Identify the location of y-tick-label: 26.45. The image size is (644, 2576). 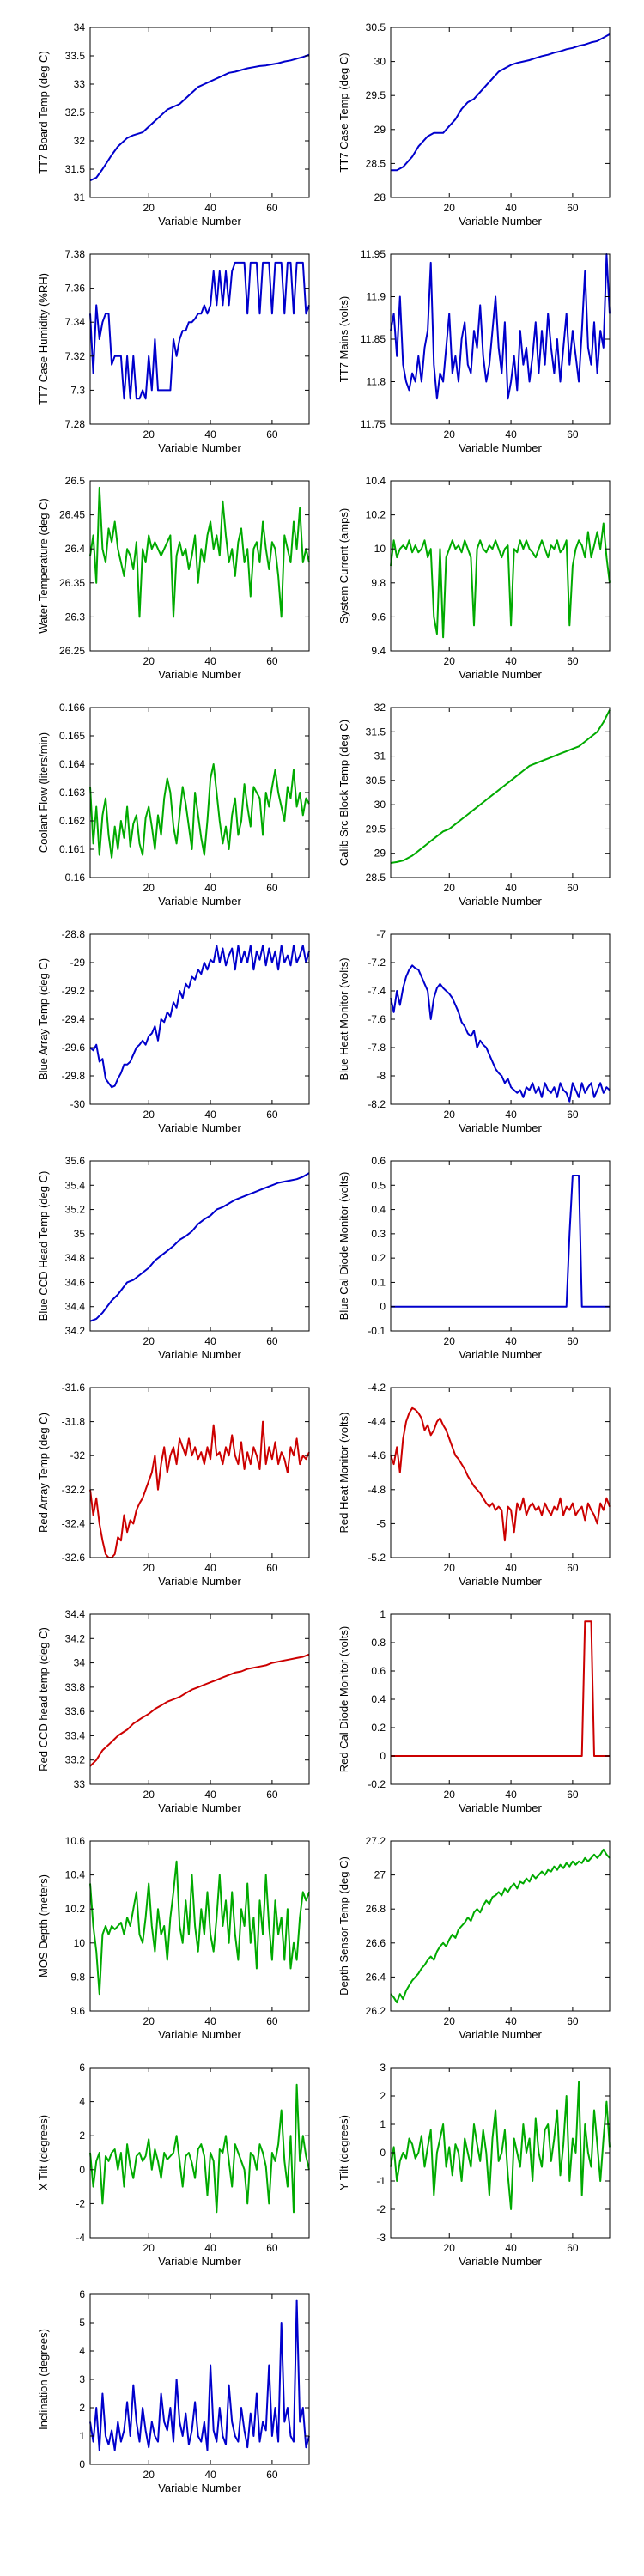
(72, 515).